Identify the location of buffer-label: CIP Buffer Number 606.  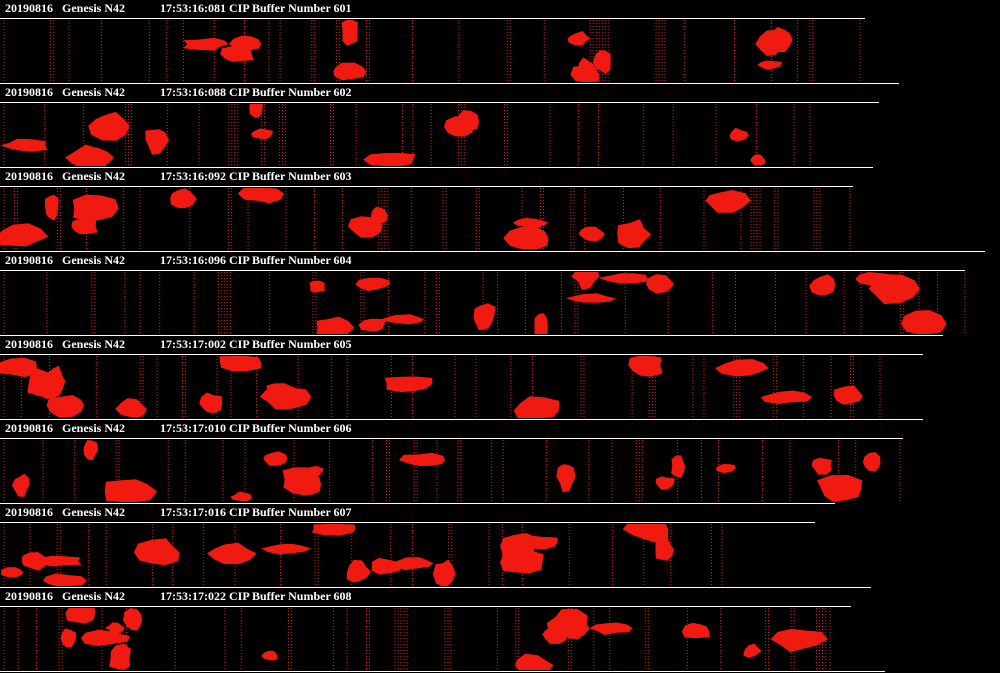
(290, 428).